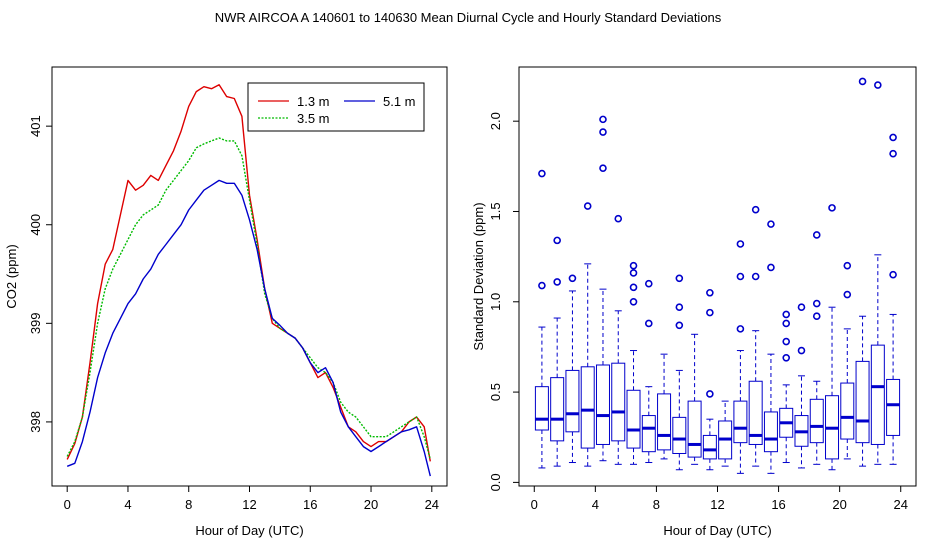 The height and width of the screenshot is (540, 936). I want to click on y-axis-label: CO2 (ppm), so click(11, 276).